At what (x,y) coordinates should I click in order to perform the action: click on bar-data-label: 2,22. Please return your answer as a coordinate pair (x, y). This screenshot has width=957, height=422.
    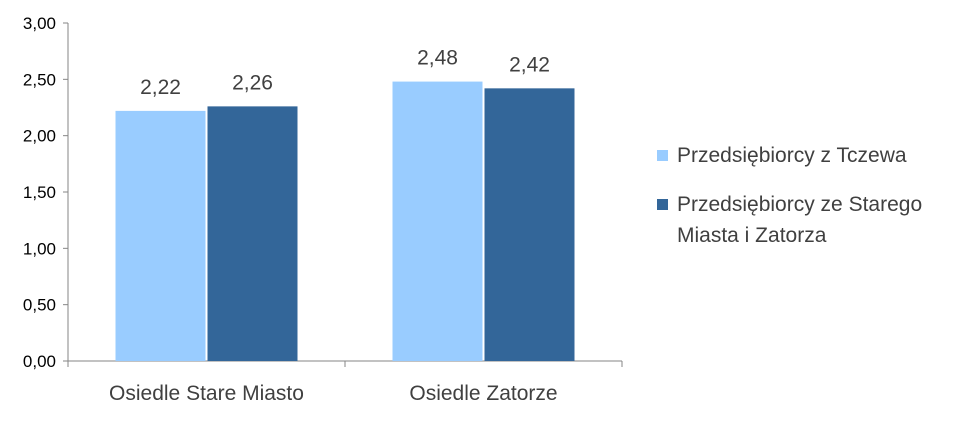
    Looking at the image, I should click on (160, 87).